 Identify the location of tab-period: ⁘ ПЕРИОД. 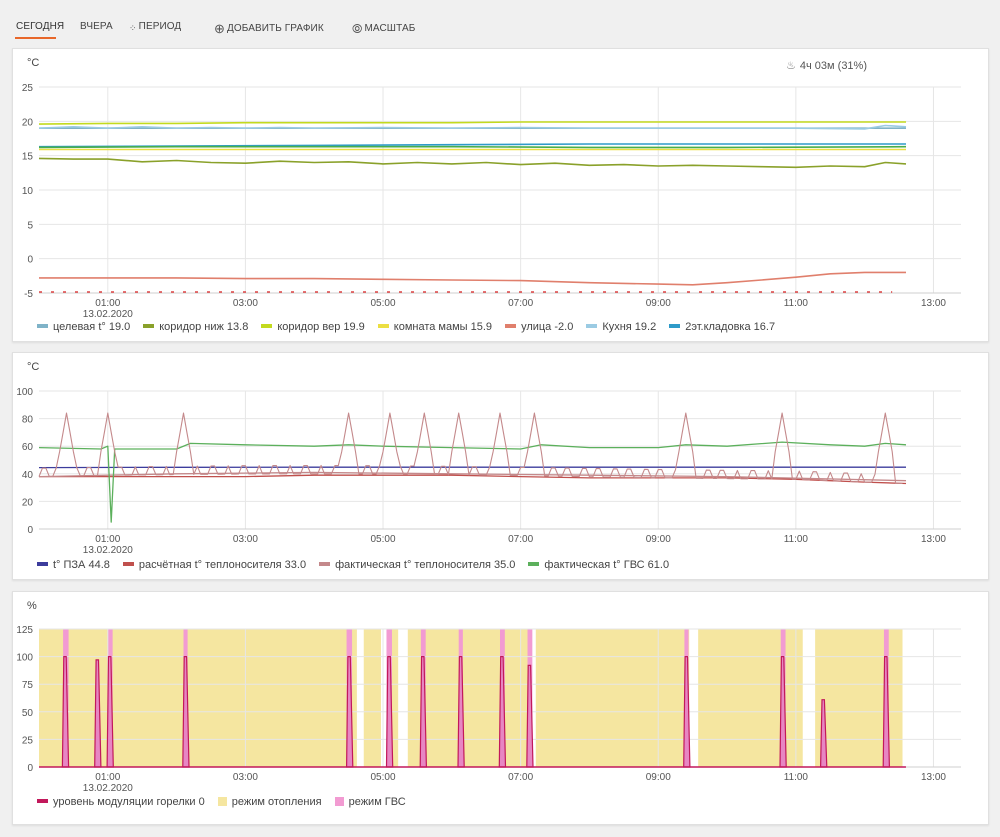
(155, 27).